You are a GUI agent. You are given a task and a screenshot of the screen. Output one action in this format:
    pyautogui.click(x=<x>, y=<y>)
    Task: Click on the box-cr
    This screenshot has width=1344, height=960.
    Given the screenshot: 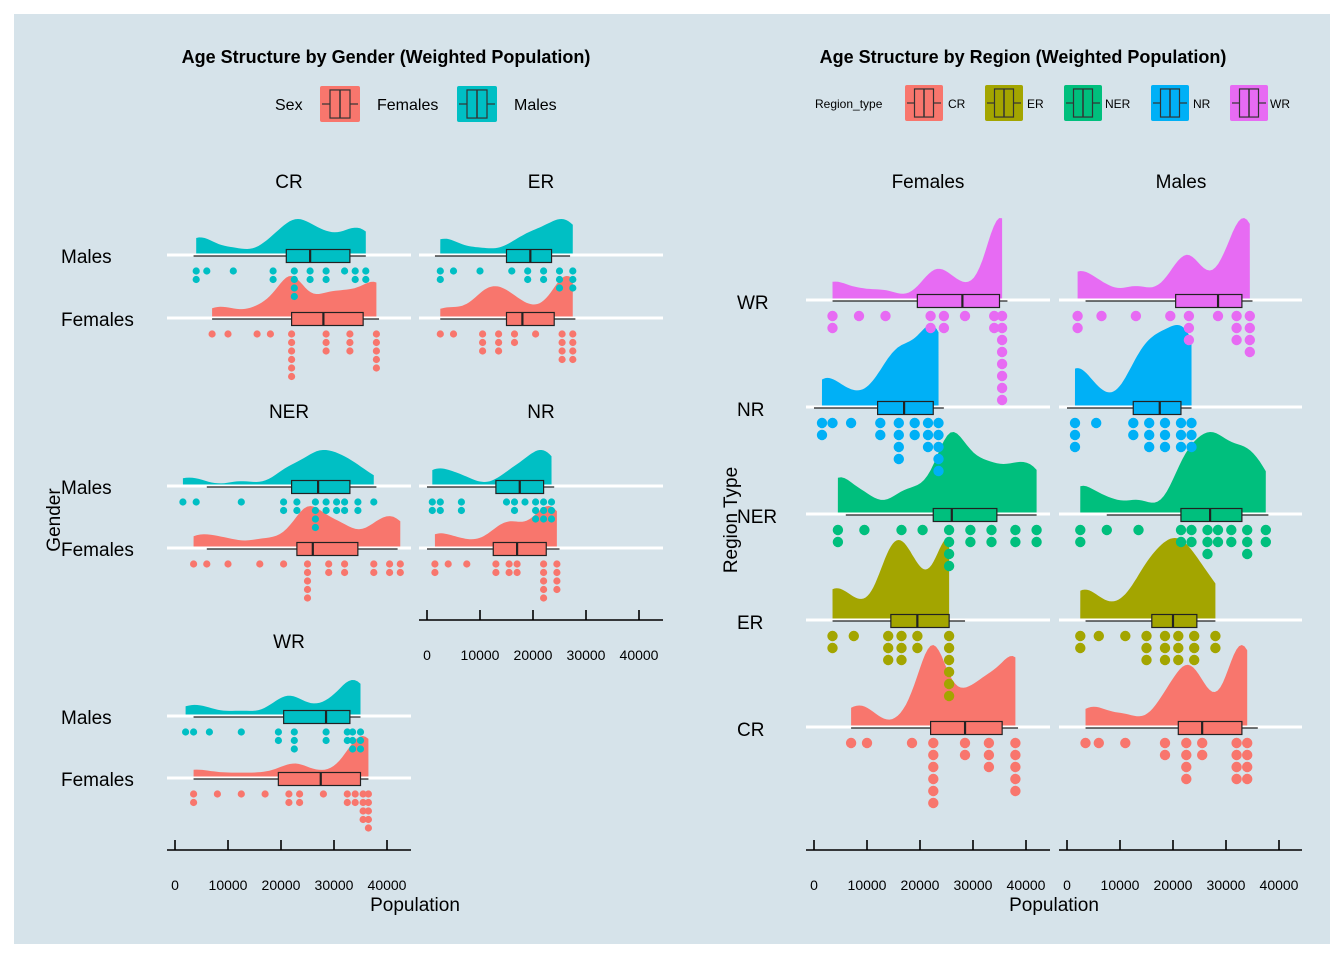 What is the action you would take?
    pyautogui.click(x=1210, y=728)
    